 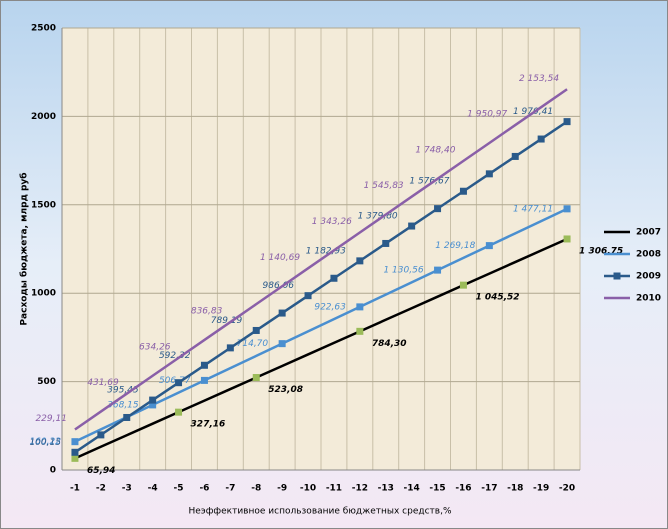 What do you see at coordinates (204, 489) in the screenshot?
I see `x-tick-label: -6` at bounding box center [204, 489].